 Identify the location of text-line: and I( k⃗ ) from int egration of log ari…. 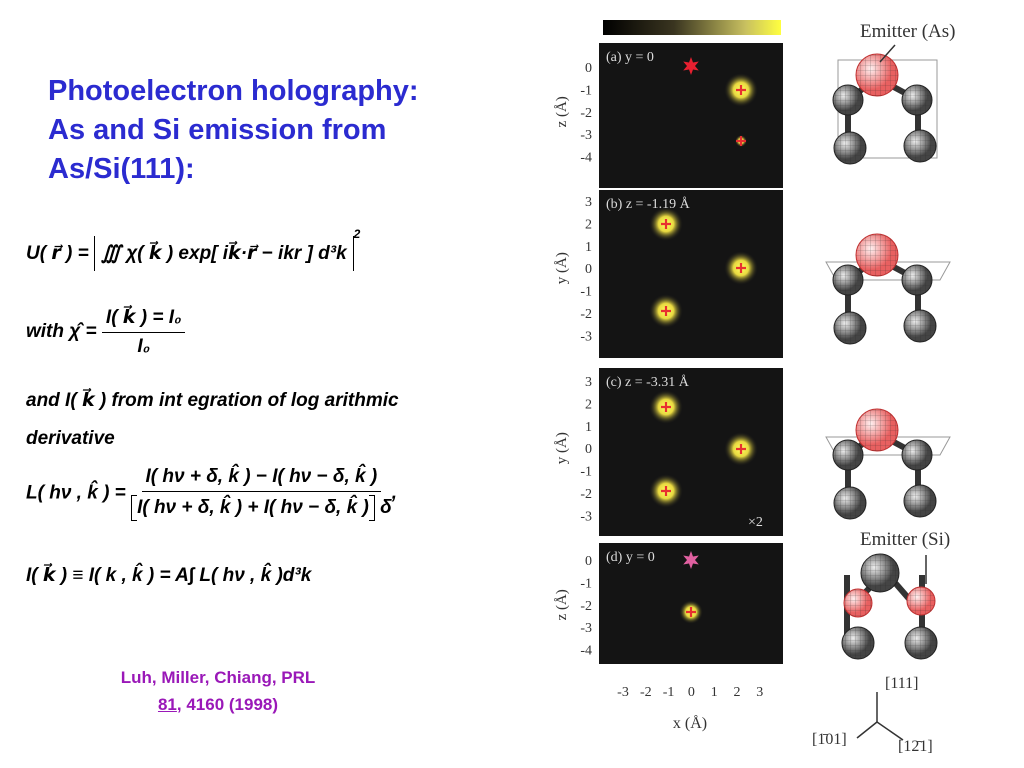
(212, 400).